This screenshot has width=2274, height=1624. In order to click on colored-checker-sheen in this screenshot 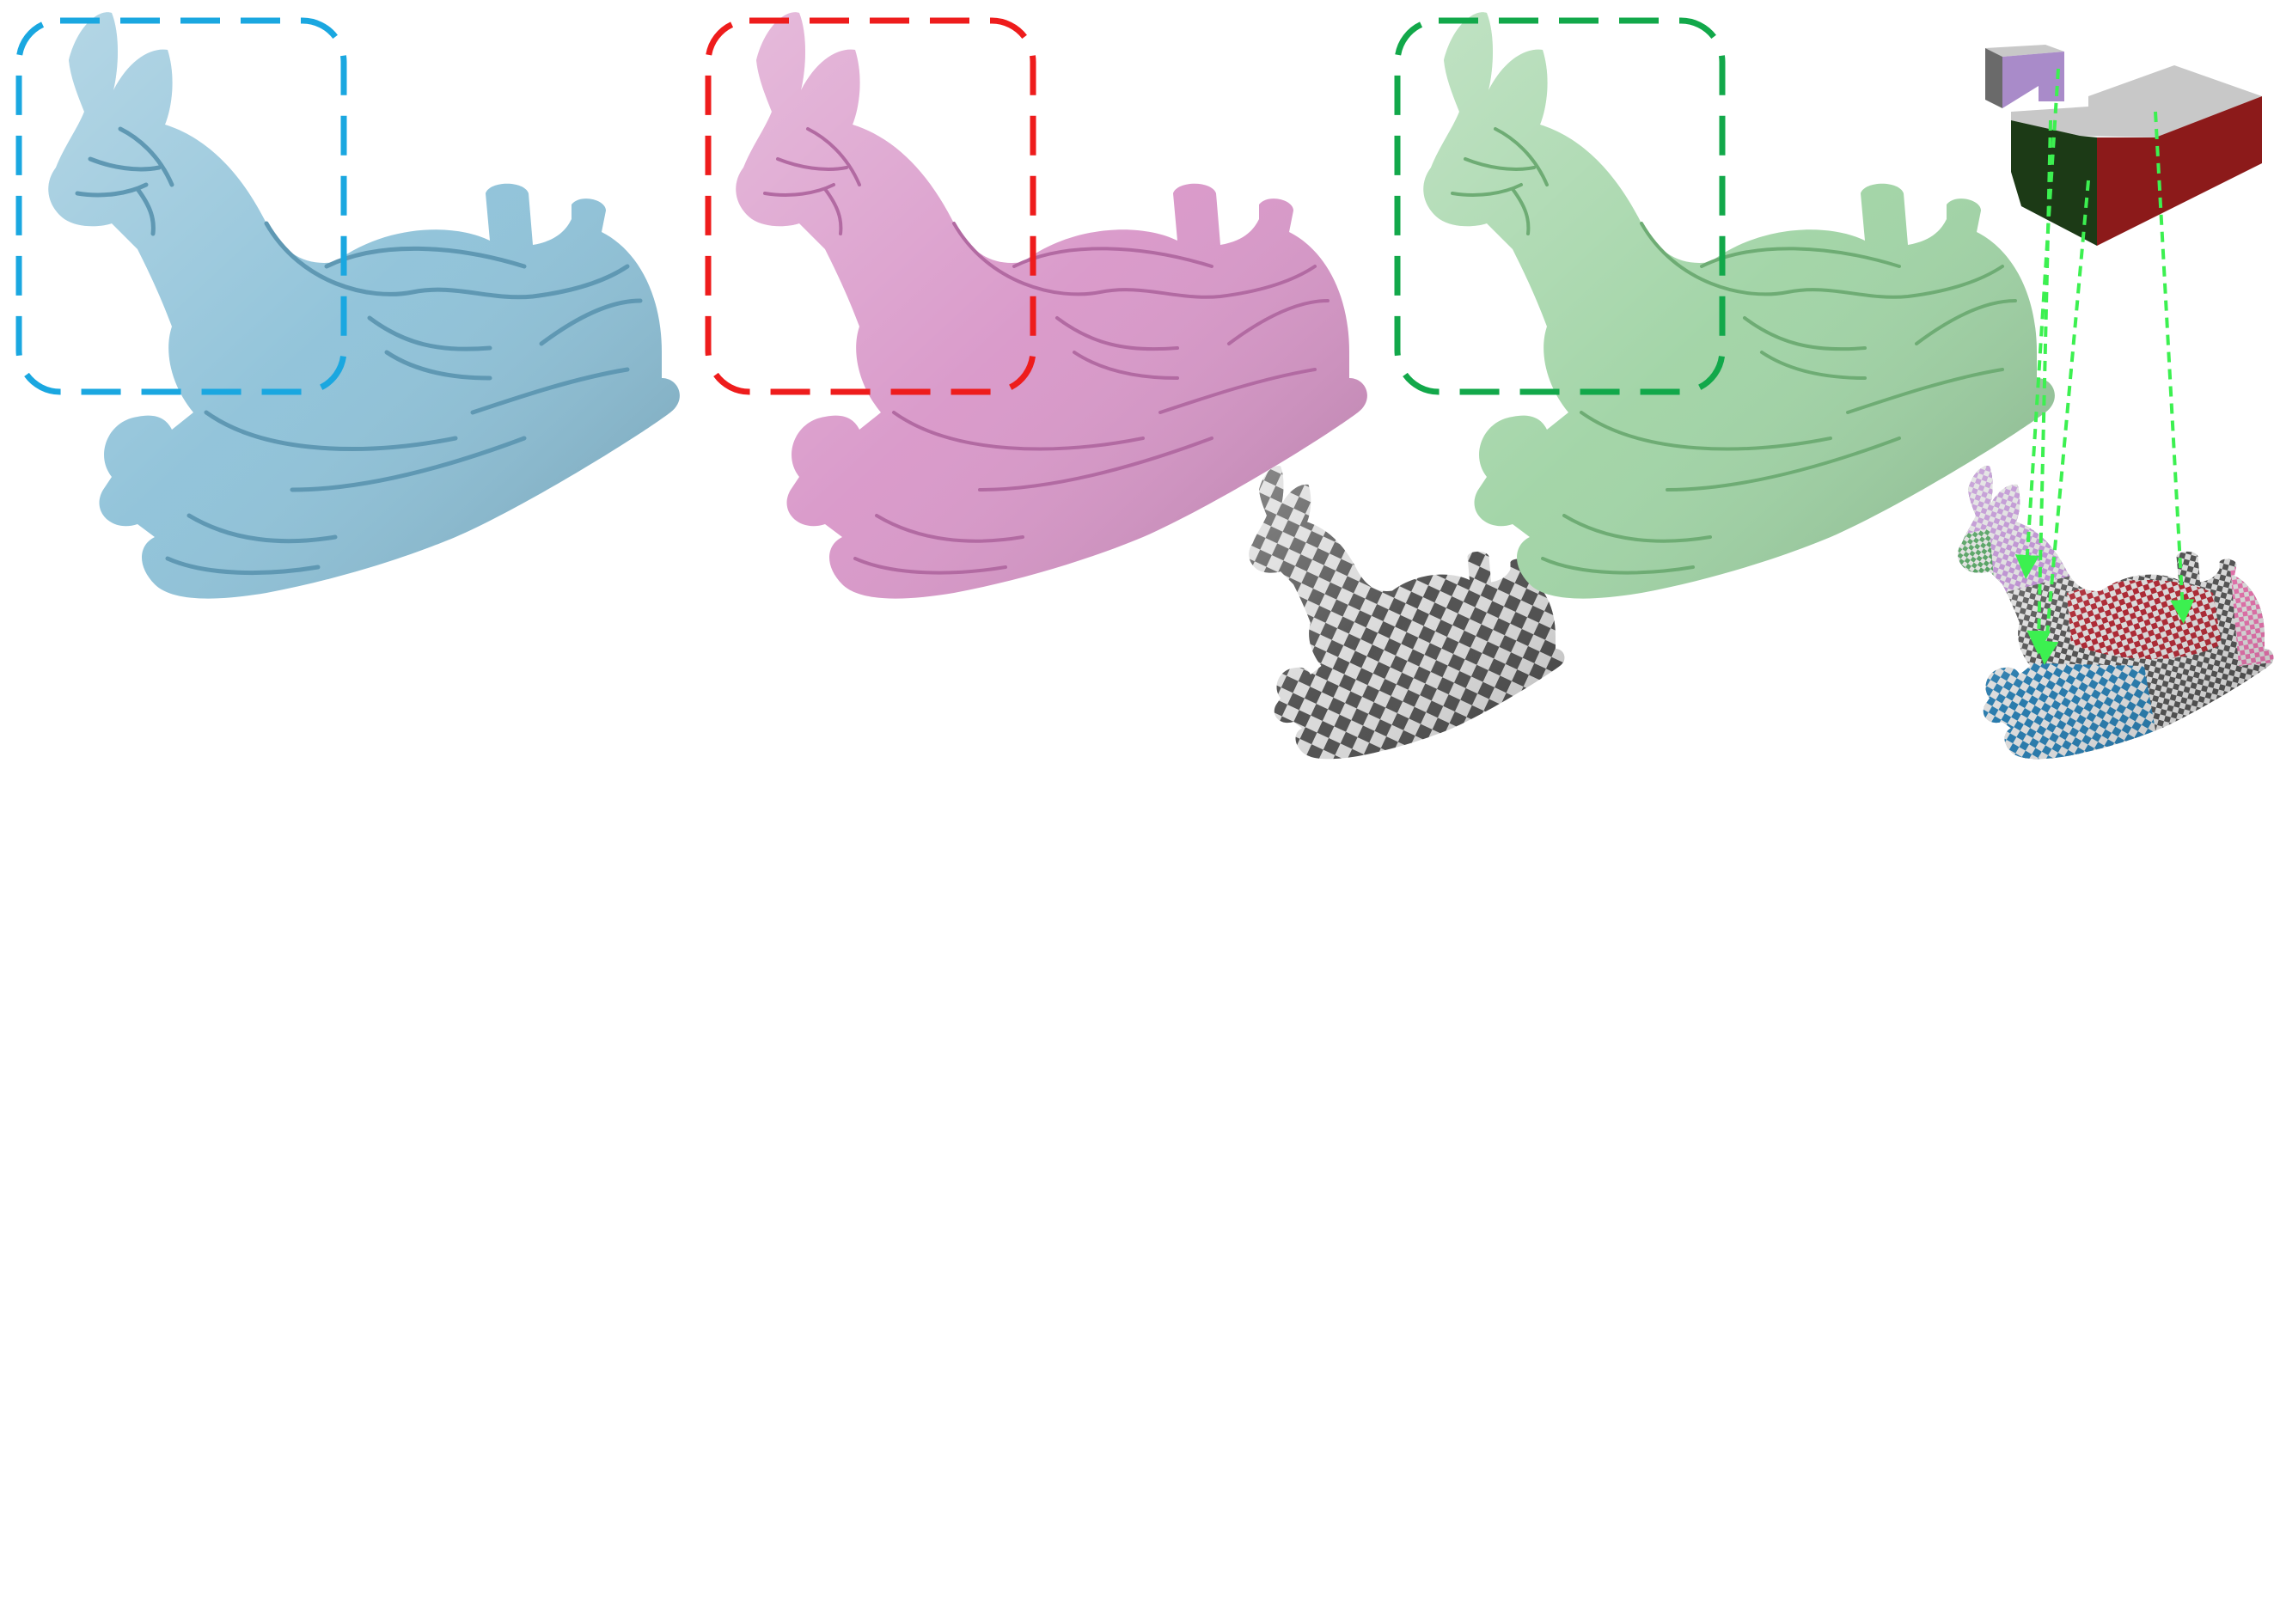, I will do `click(2116, 613)`.